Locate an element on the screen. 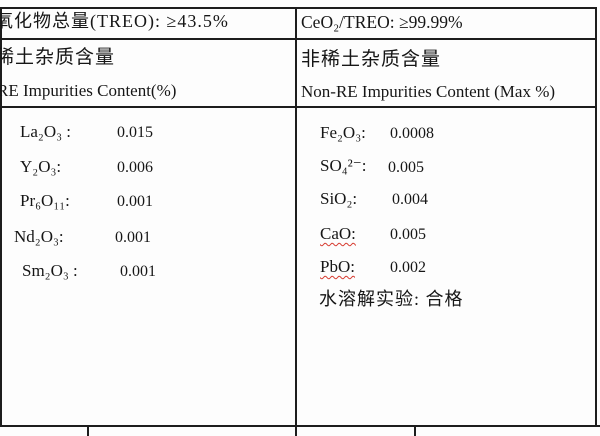 Image resolution: width=600 pixels, height=436 pixels. non-re-impurity-formula: SiO₂: is located at coordinates (339, 198).